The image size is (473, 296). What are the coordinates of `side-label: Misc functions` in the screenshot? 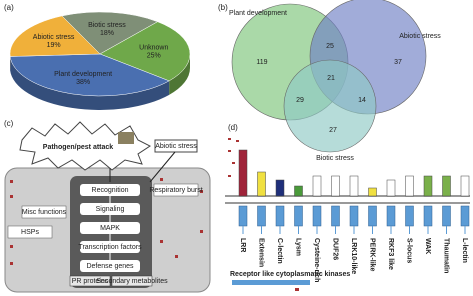 It's located at (44, 212).